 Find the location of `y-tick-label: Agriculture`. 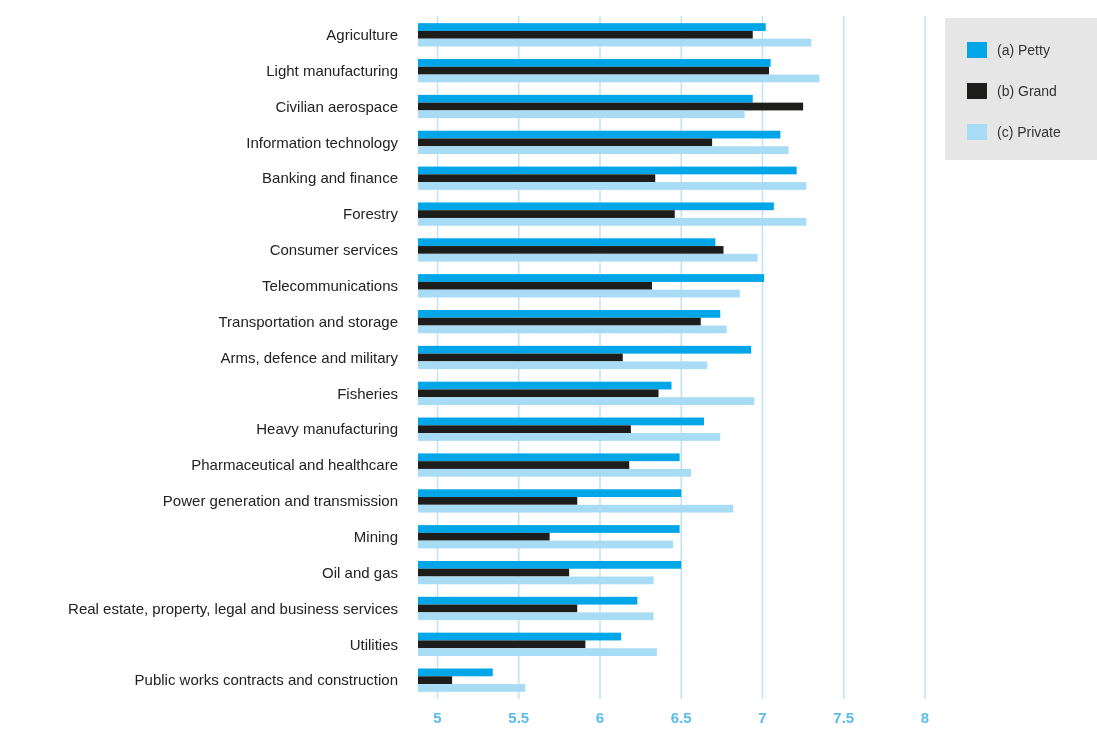

y-tick-label: Agriculture is located at coordinates (362, 35).